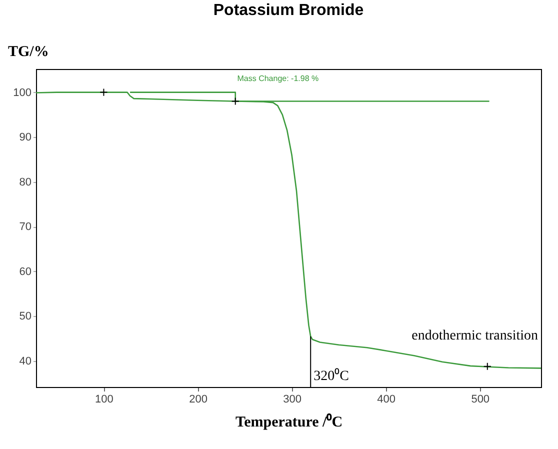  I want to click on annotation: endothermic transition, so click(475, 336).